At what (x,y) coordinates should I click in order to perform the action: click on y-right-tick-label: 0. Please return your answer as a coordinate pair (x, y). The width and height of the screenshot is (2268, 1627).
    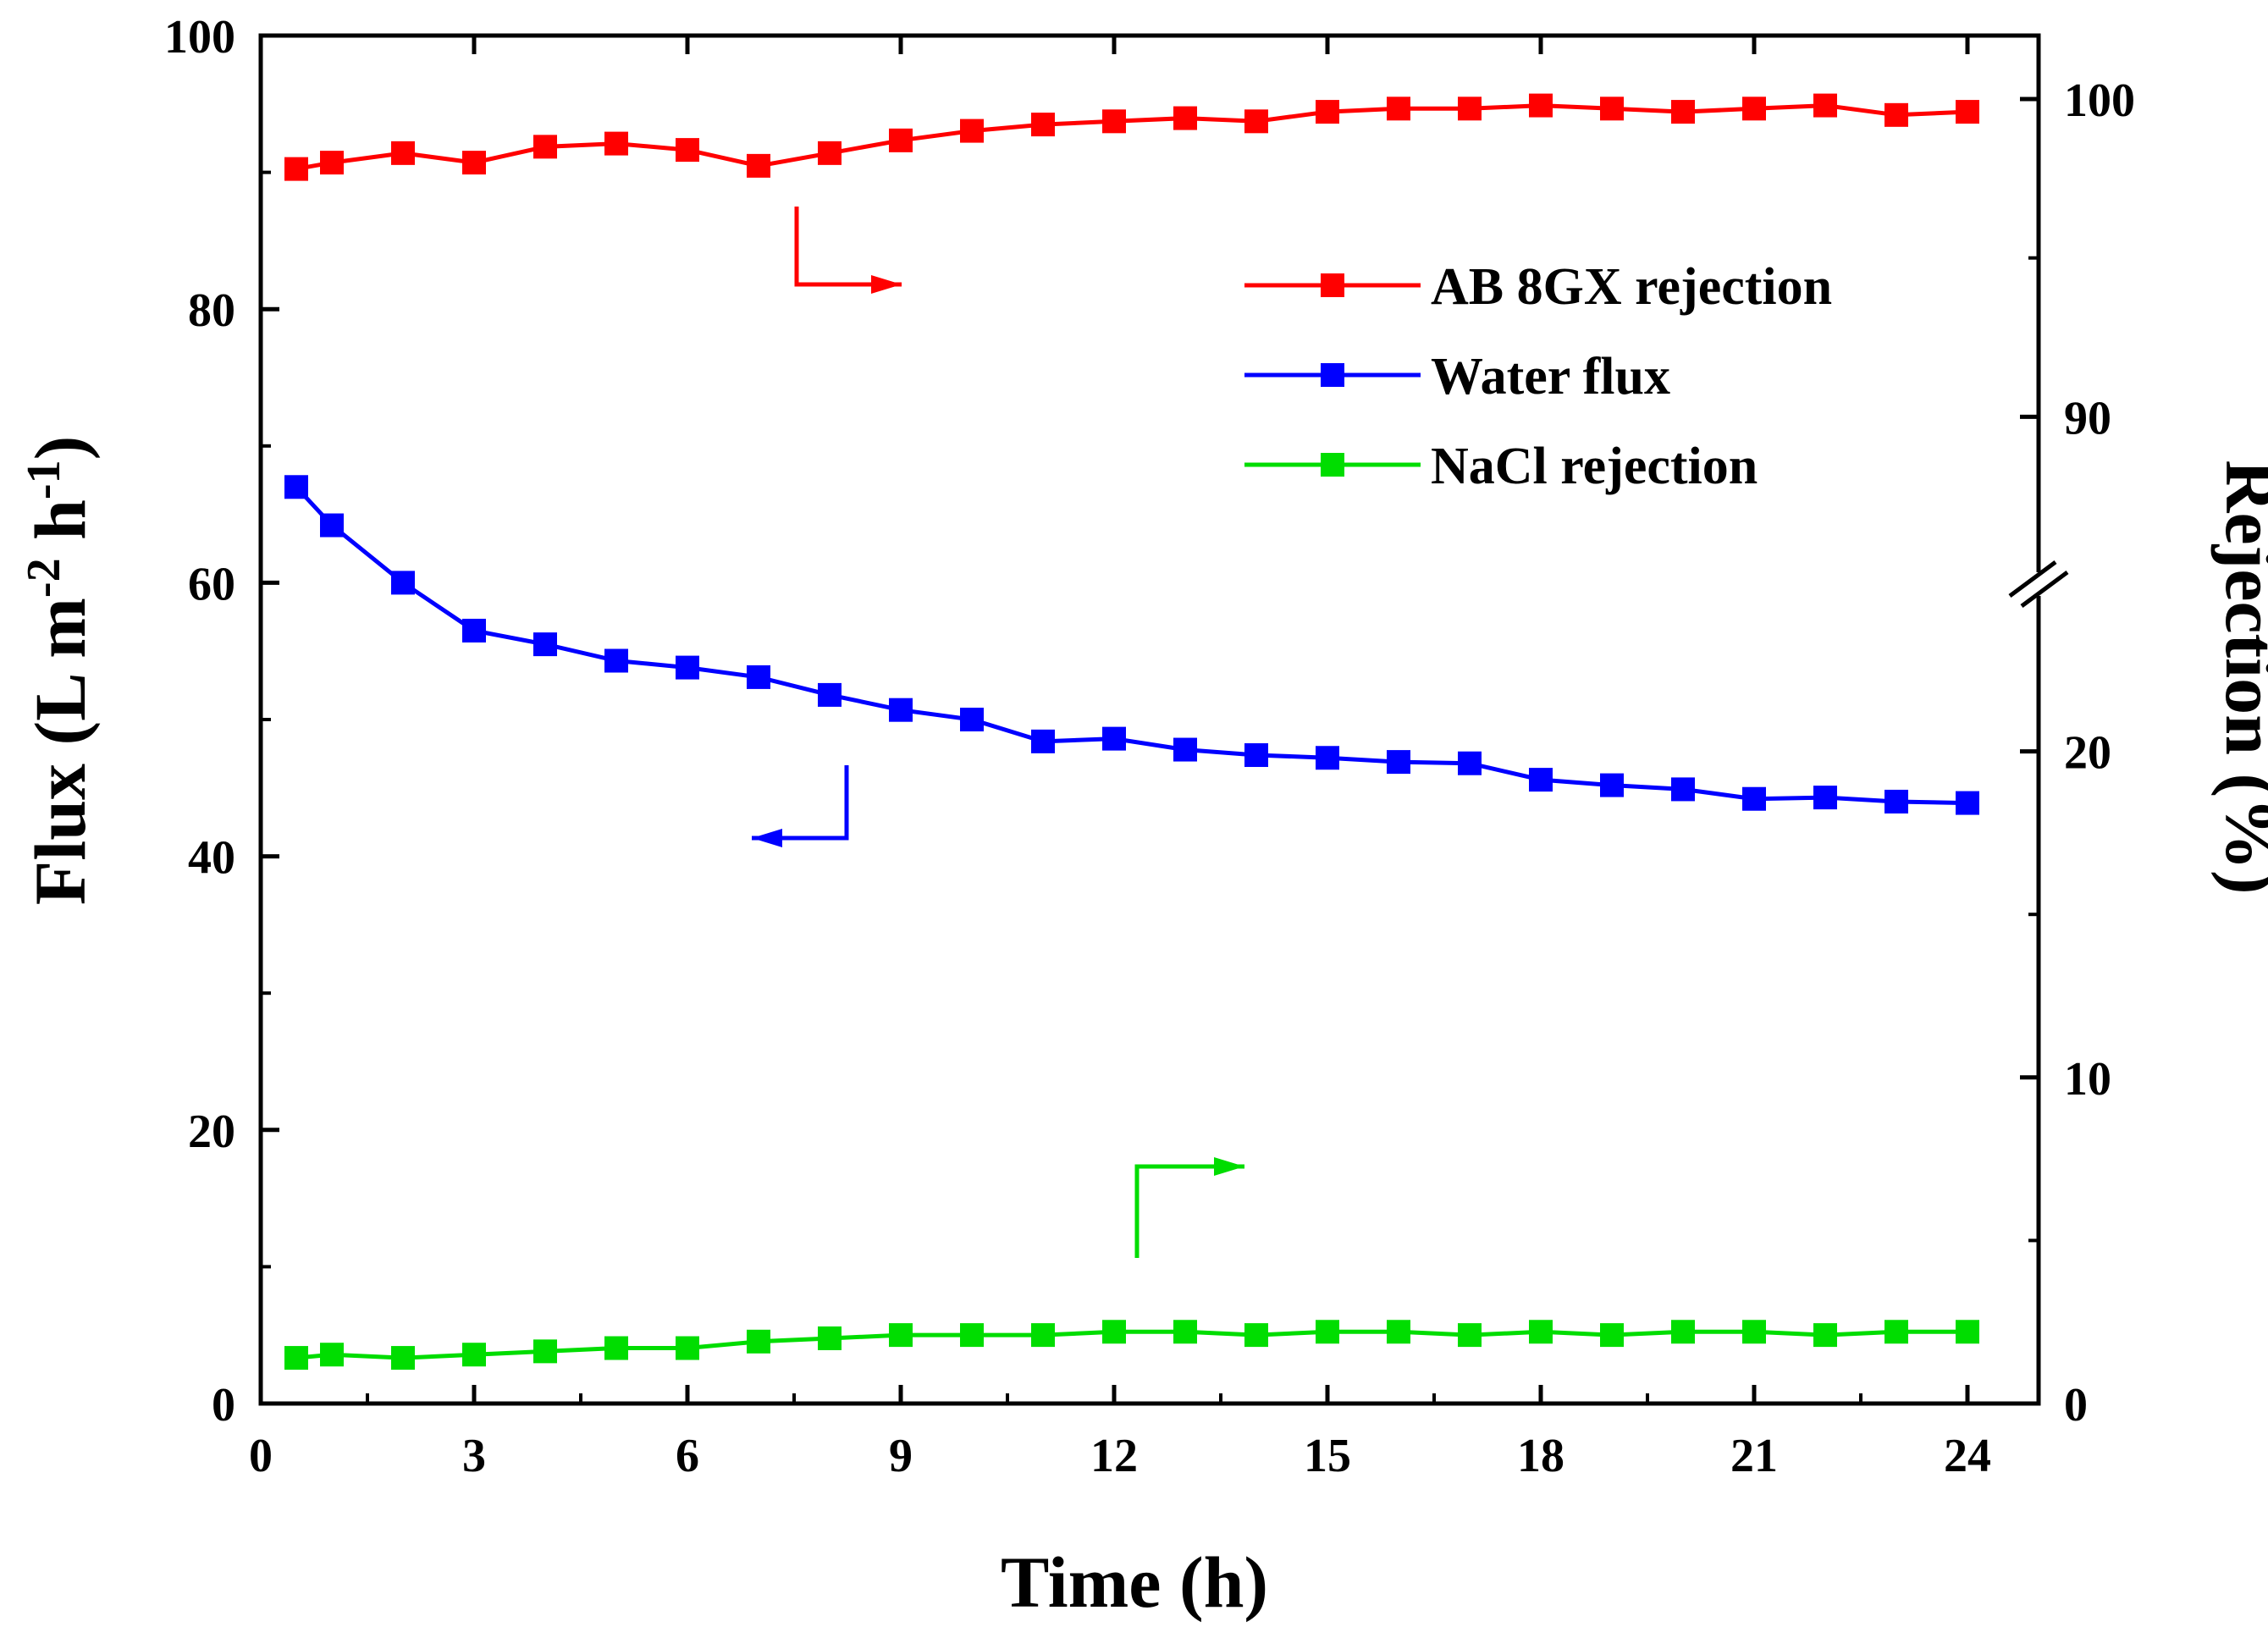
    Looking at the image, I should click on (2076, 1405).